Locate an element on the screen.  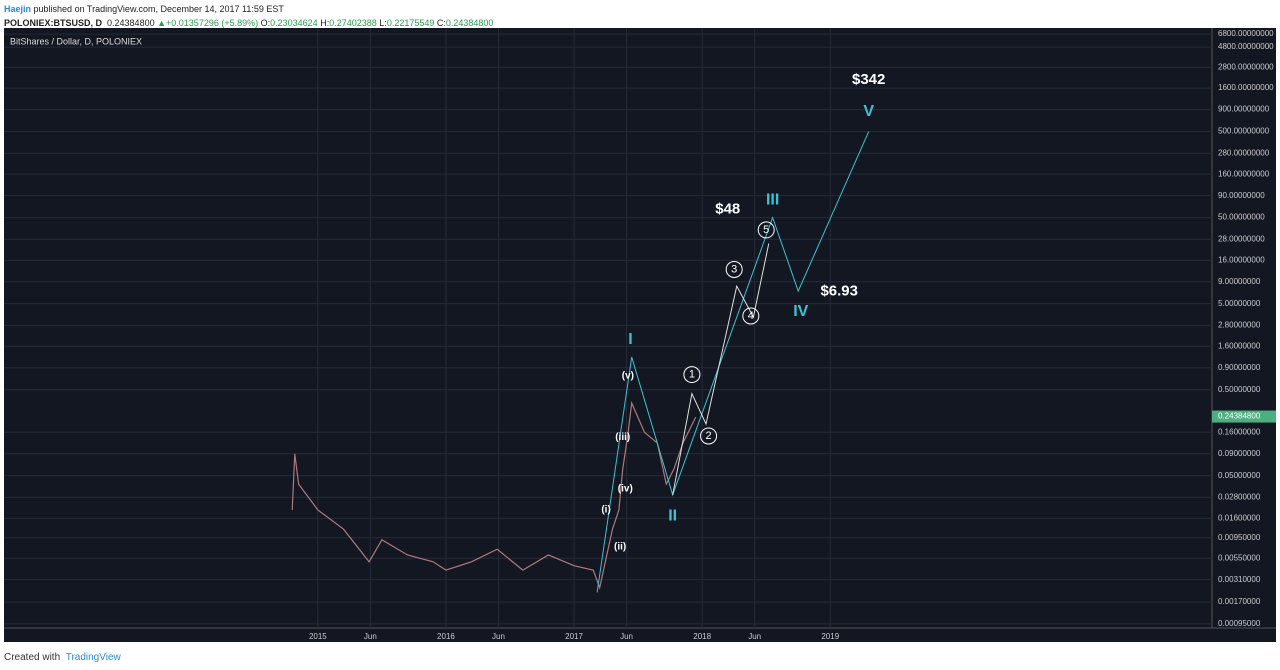
annotation: (v) is located at coordinates (628, 376).